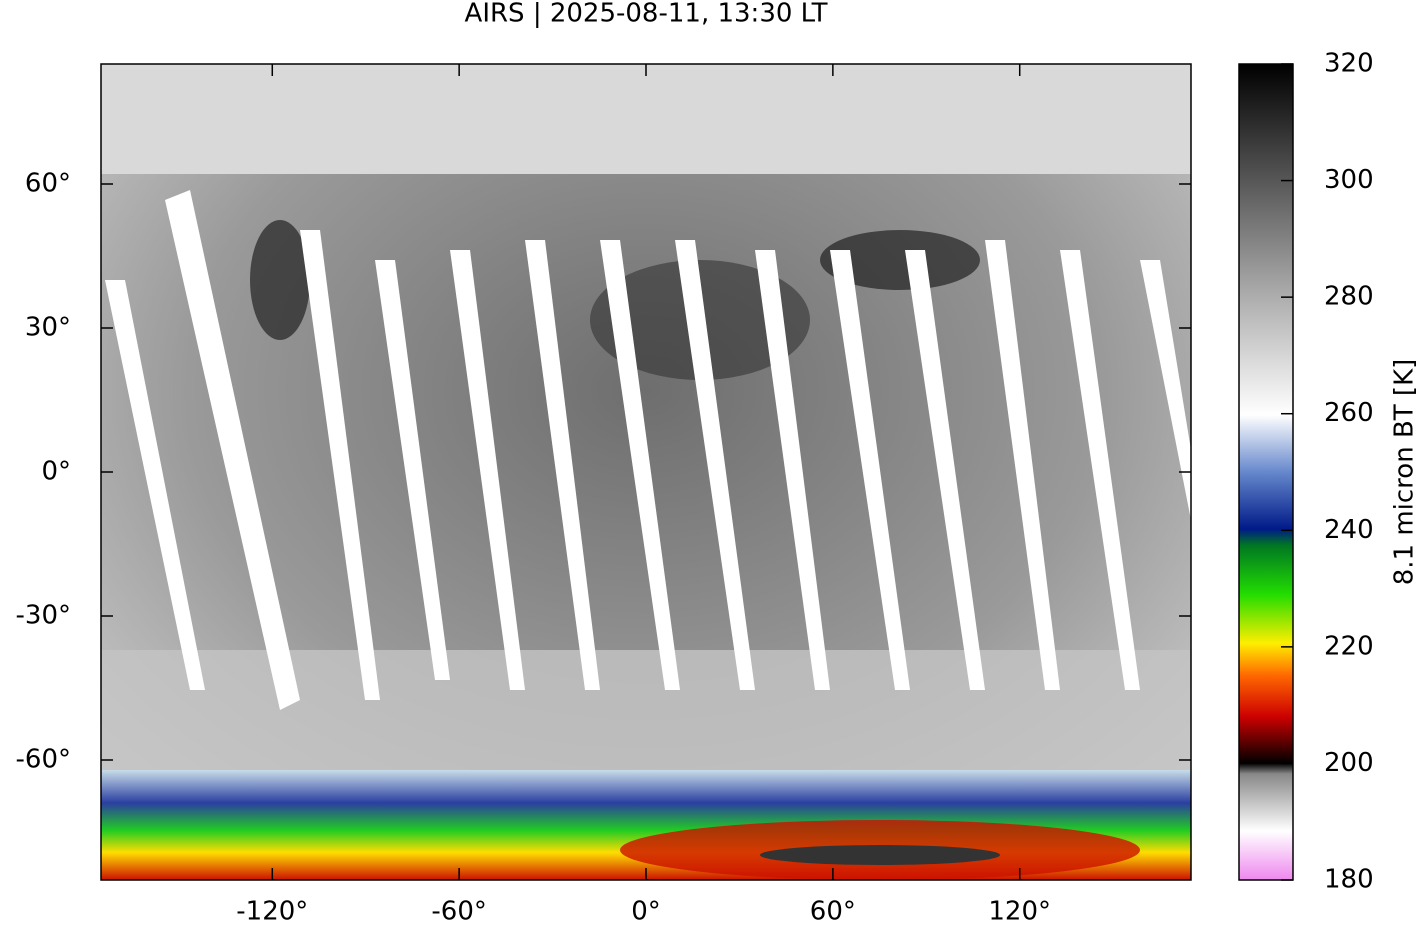  What do you see at coordinates (1349, 880) in the screenshot?
I see `colorbar-tick-label: 180` at bounding box center [1349, 880].